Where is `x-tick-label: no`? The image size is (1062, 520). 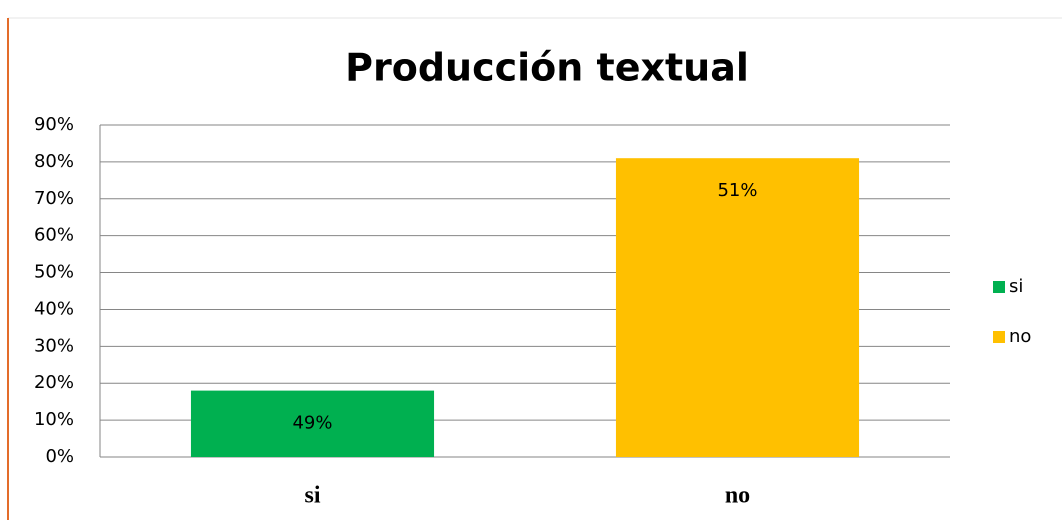 x-tick-label: no is located at coordinates (737, 496).